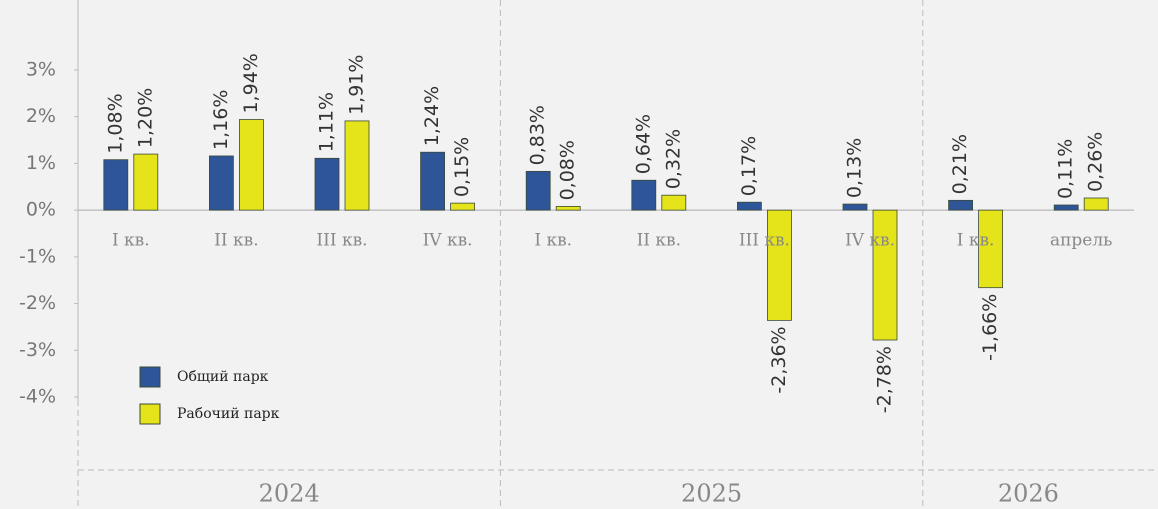  What do you see at coordinates (357, 85) in the screenshot?
I see `data-label: 1,91%` at bounding box center [357, 85].